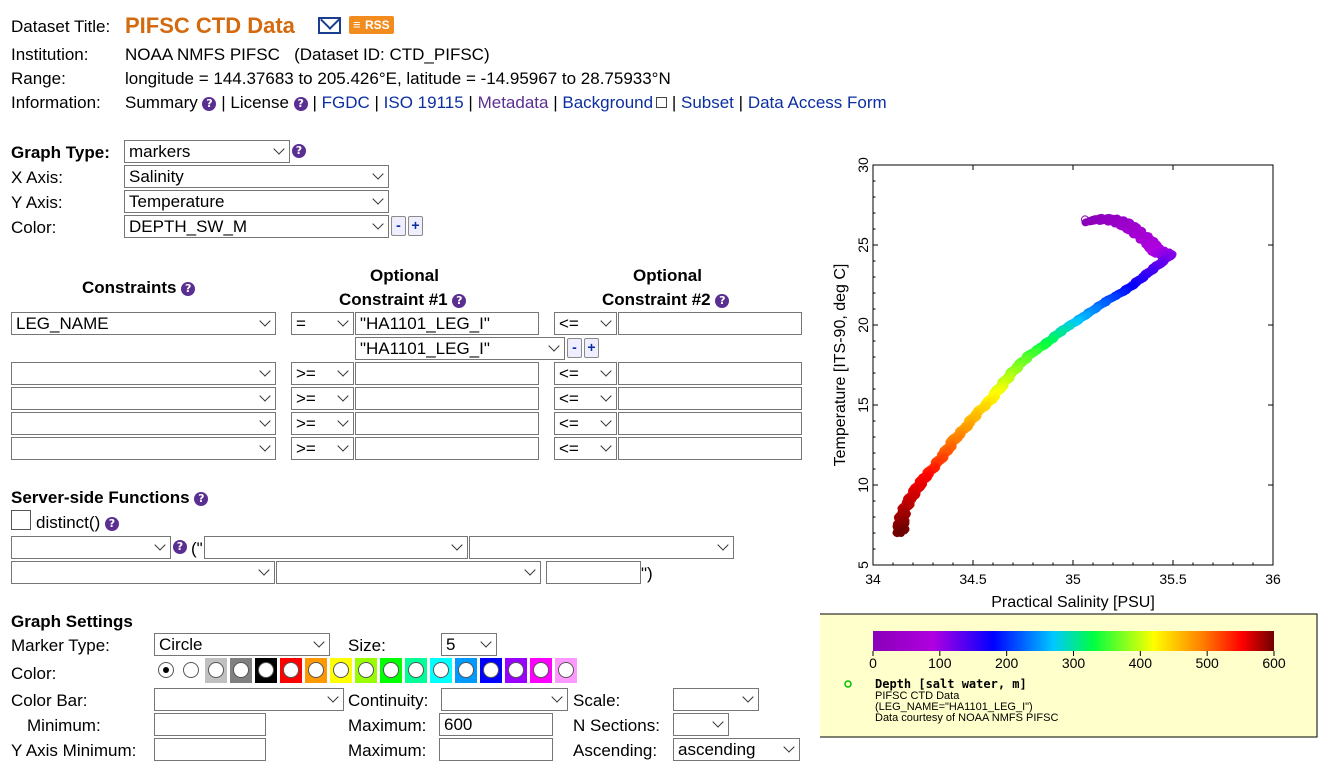 The height and width of the screenshot is (774, 1328). What do you see at coordinates (398, 226) in the screenshot?
I see `color-var-minus-button: -` at bounding box center [398, 226].